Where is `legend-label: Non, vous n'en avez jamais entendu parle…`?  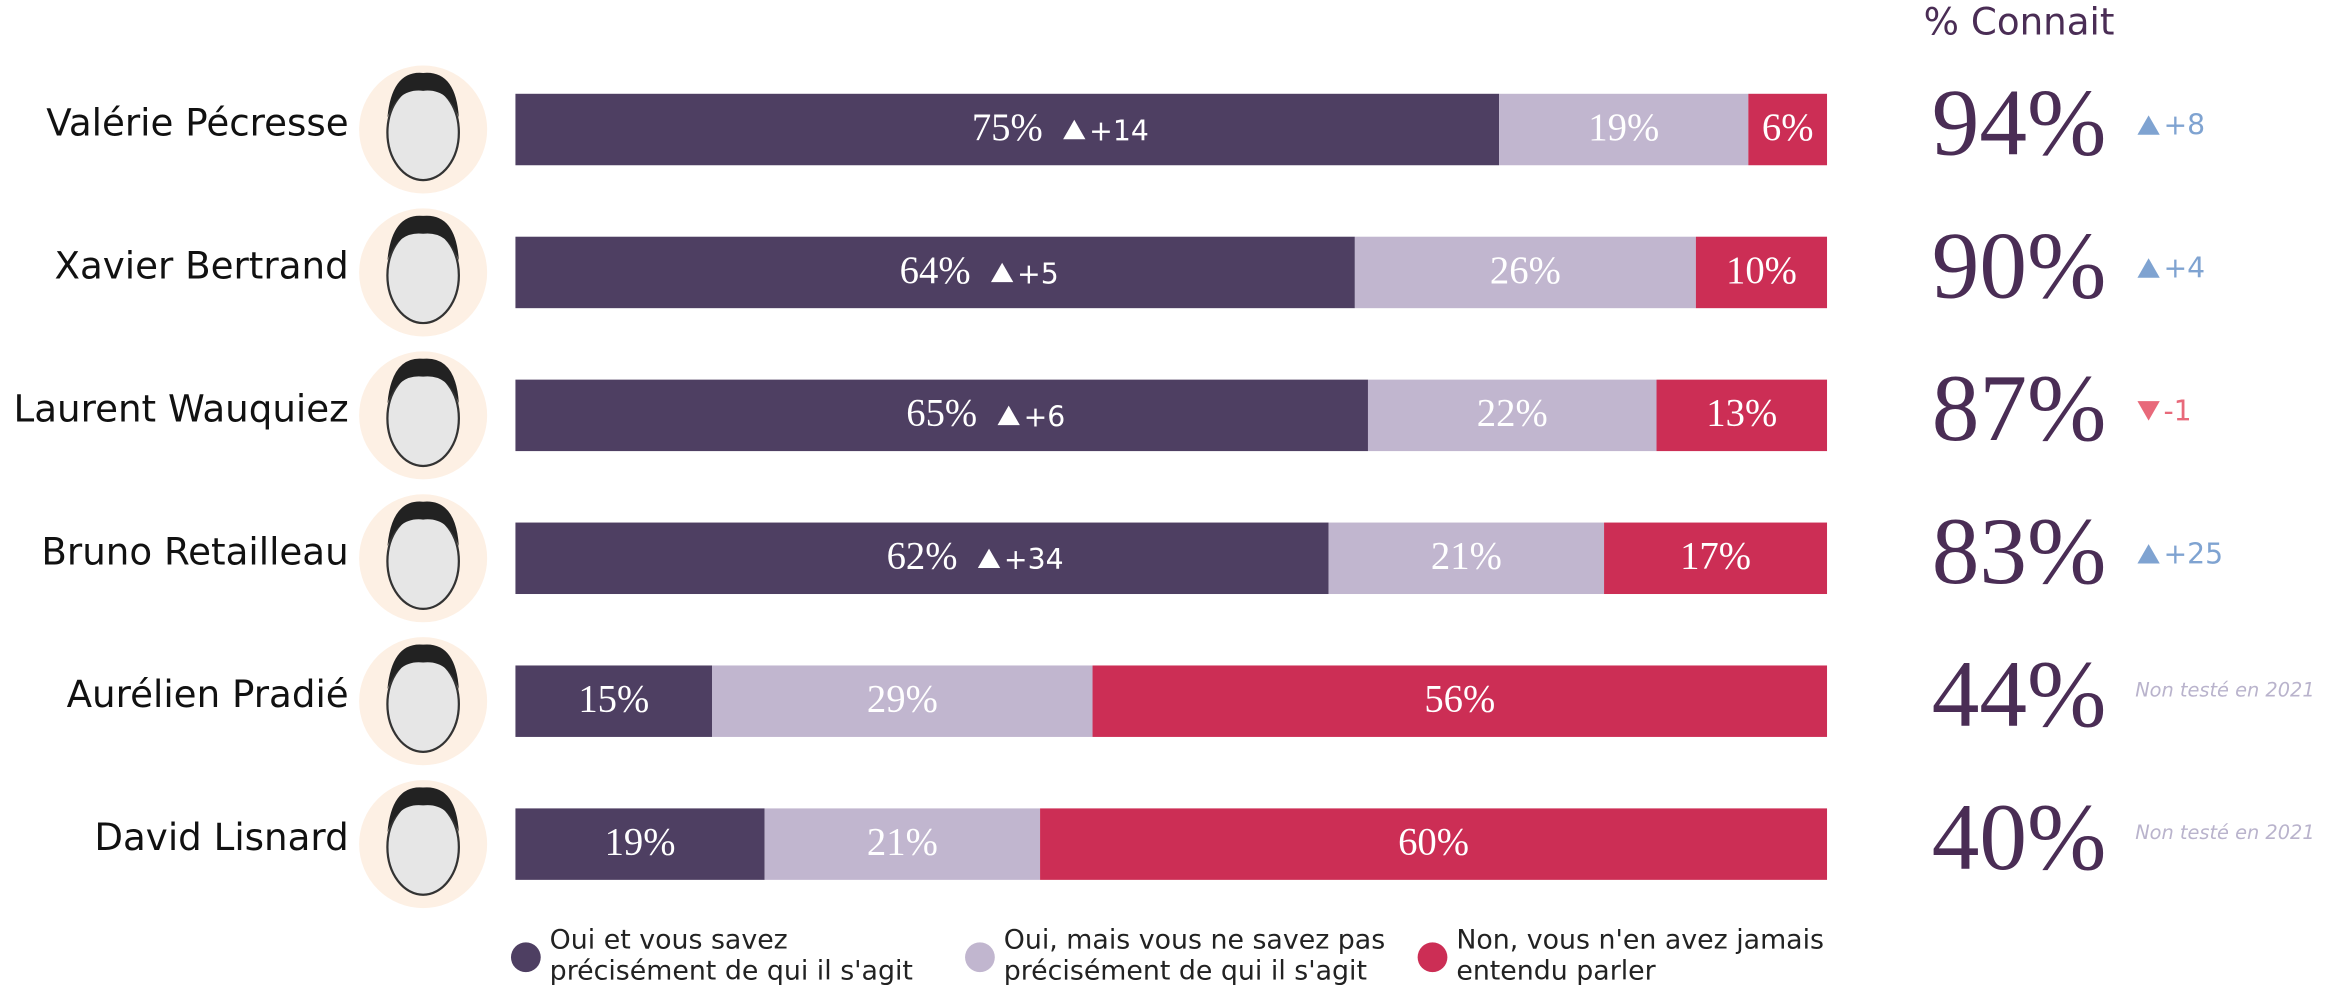 legend-label: Non, vous n'en avez jamais entendu parle… is located at coordinates (1640, 956).